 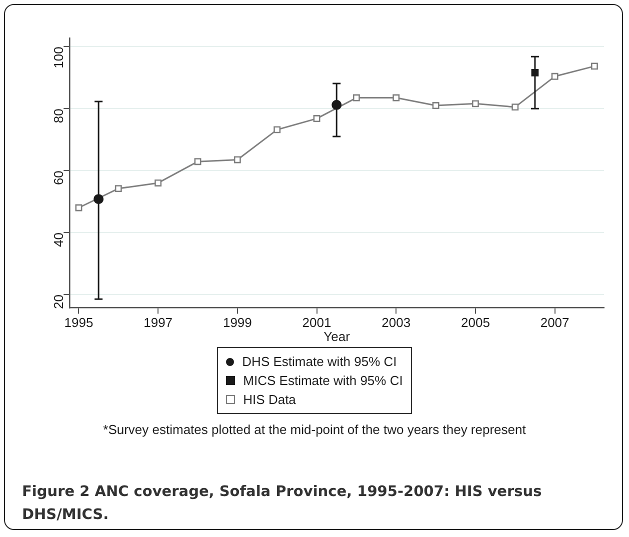 I want to click on legend-label: HIS Data, so click(x=269, y=400).